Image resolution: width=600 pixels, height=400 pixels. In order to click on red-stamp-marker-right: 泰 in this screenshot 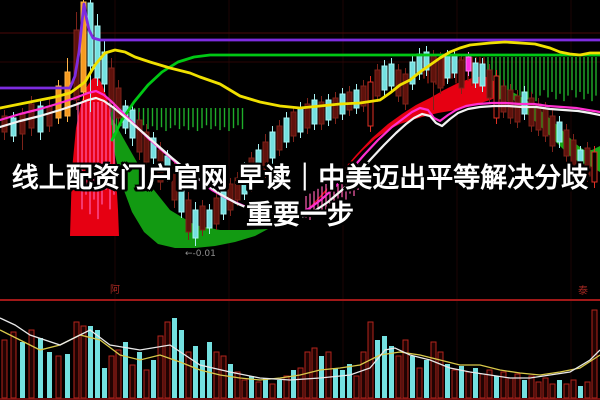, I will do `click(583, 291)`.